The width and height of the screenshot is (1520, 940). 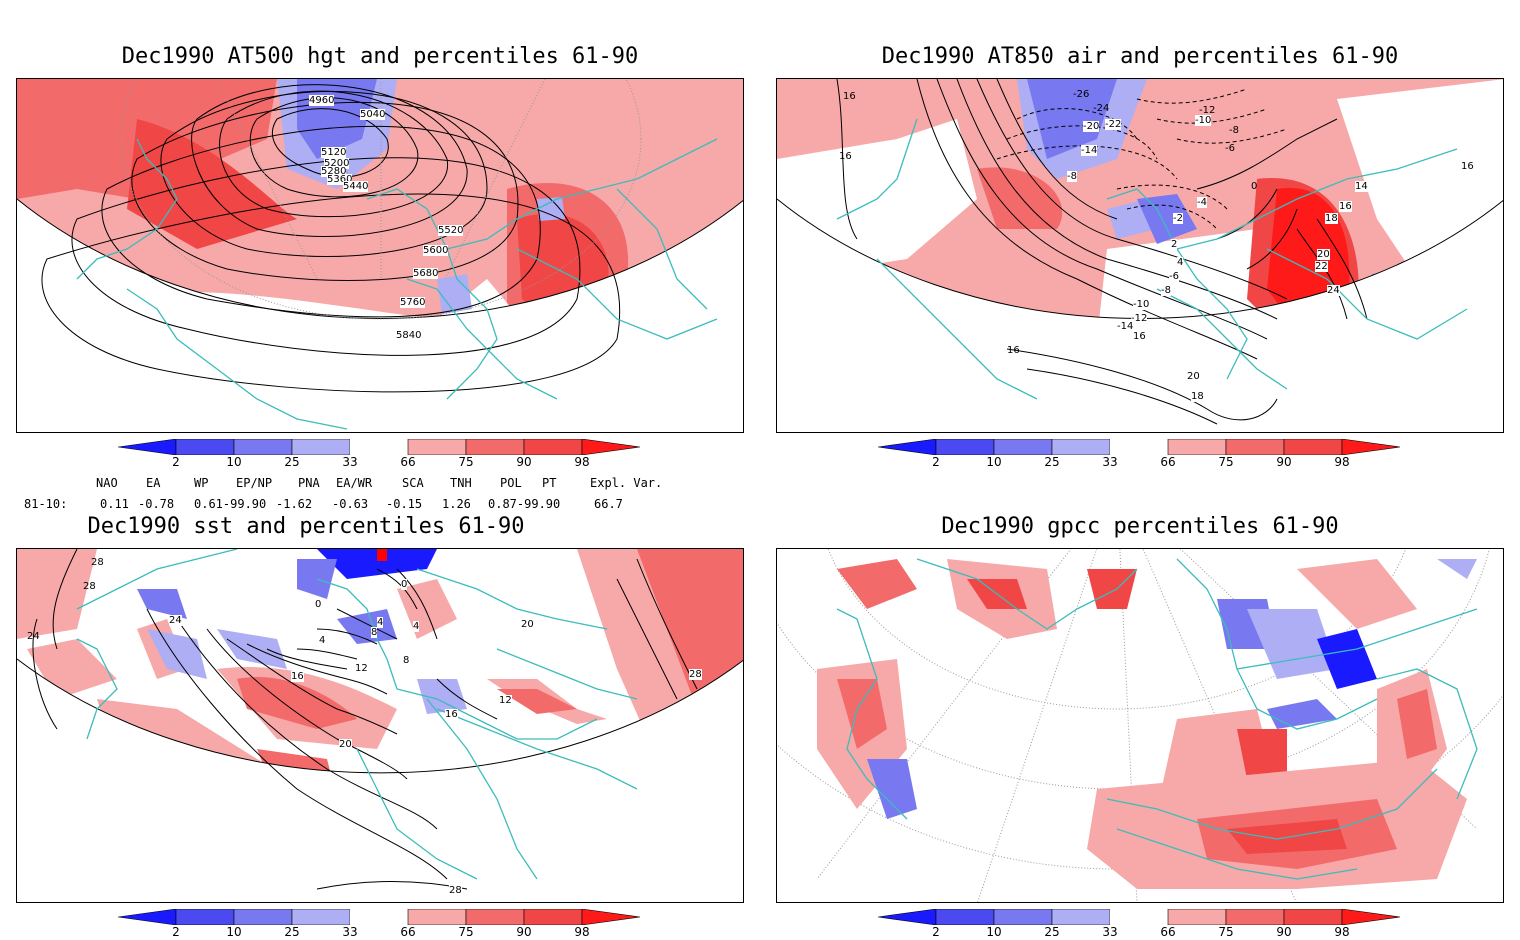 What do you see at coordinates (1174, 244) in the screenshot?
I see `contour-label: 2` at bounding box center [1174, 244].